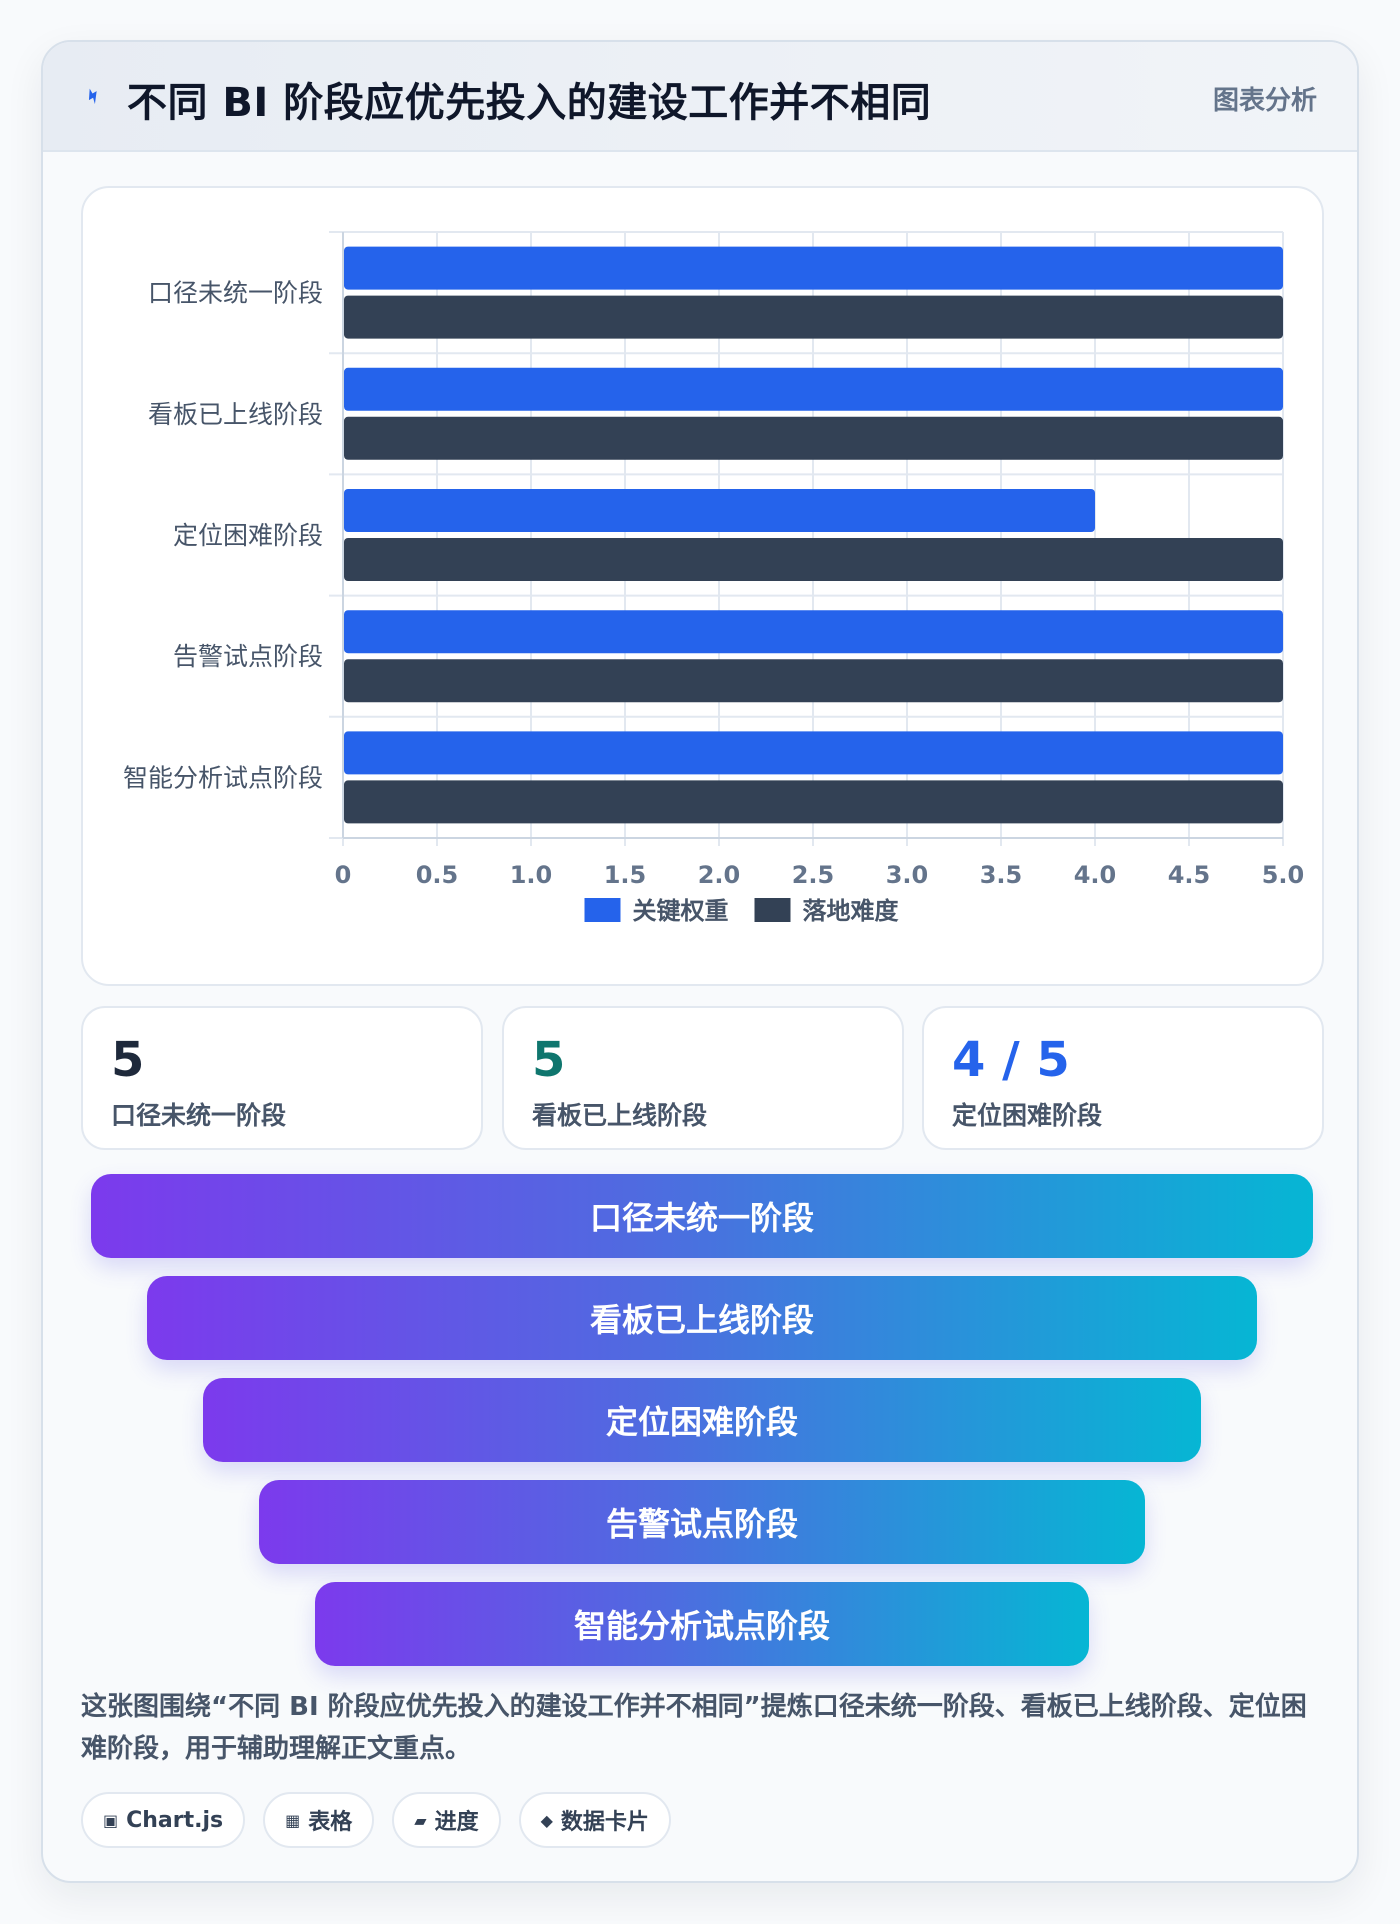 The height and width of the screenshot is (1924, 1400). I want to click on card-header: 不同 BI 阶段应优先投入的建设工作并不相同 图表分析, so click(700, 97).